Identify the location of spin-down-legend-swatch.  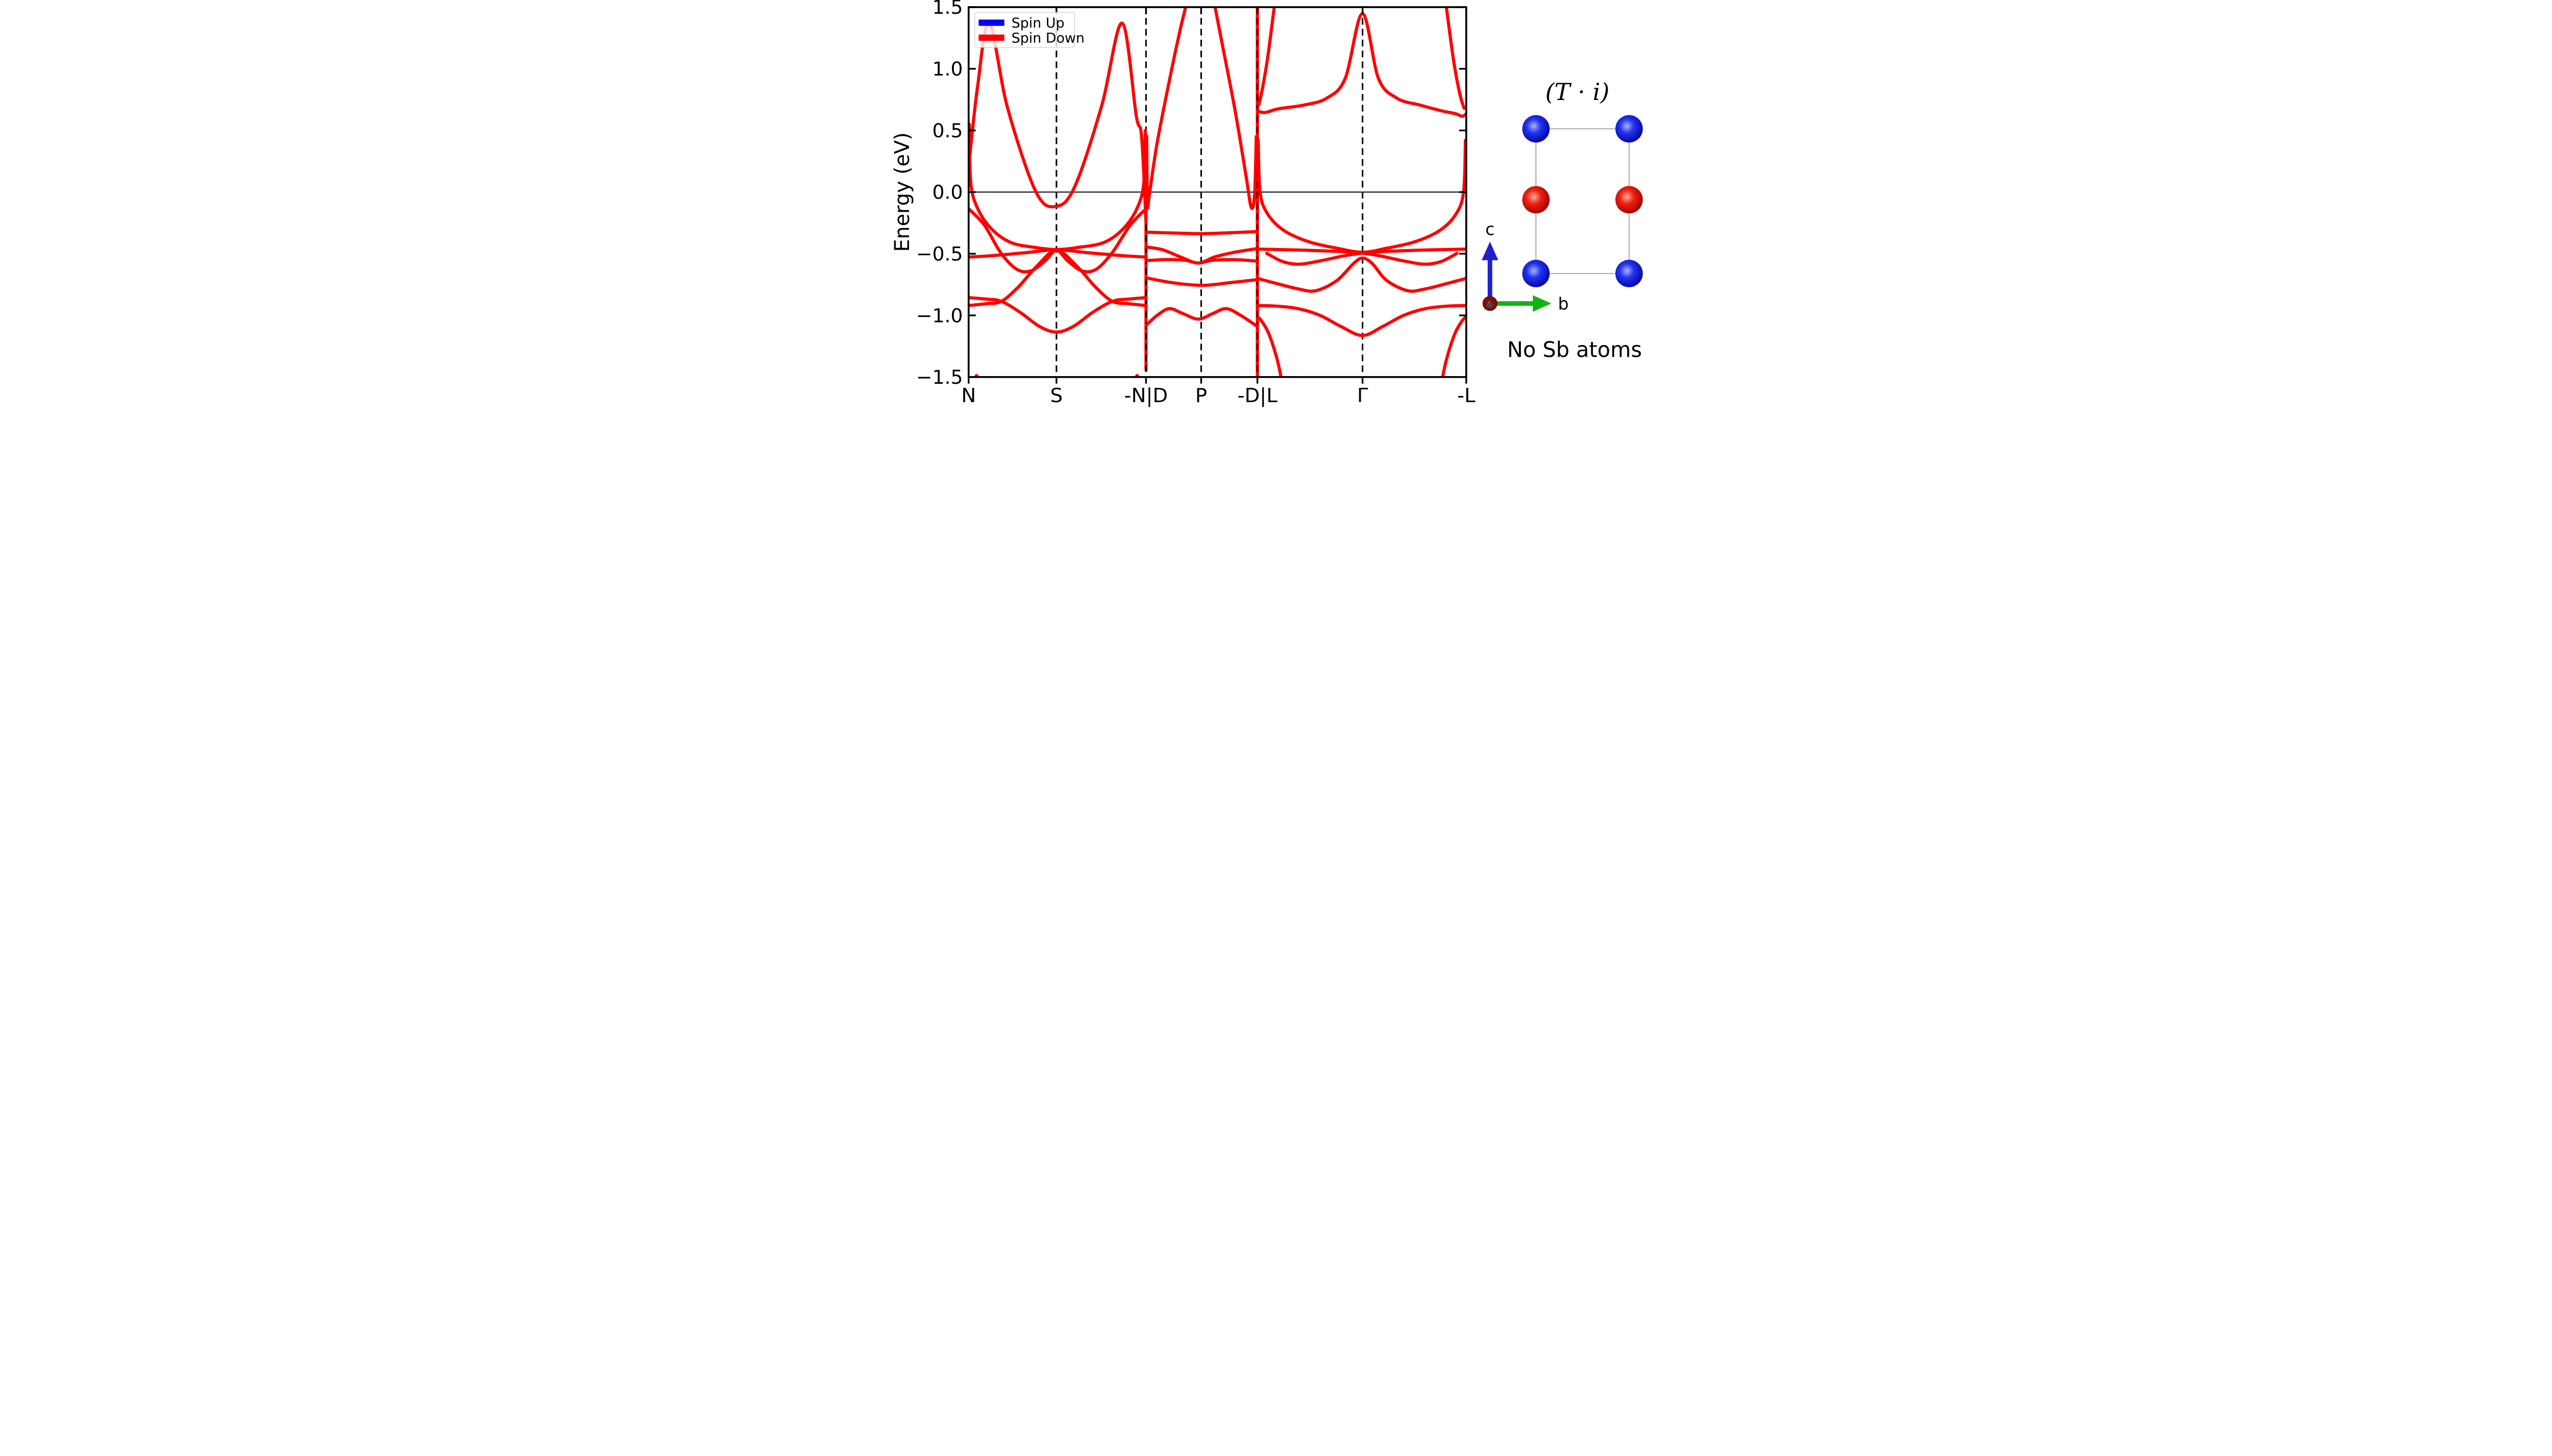
(991, 37).